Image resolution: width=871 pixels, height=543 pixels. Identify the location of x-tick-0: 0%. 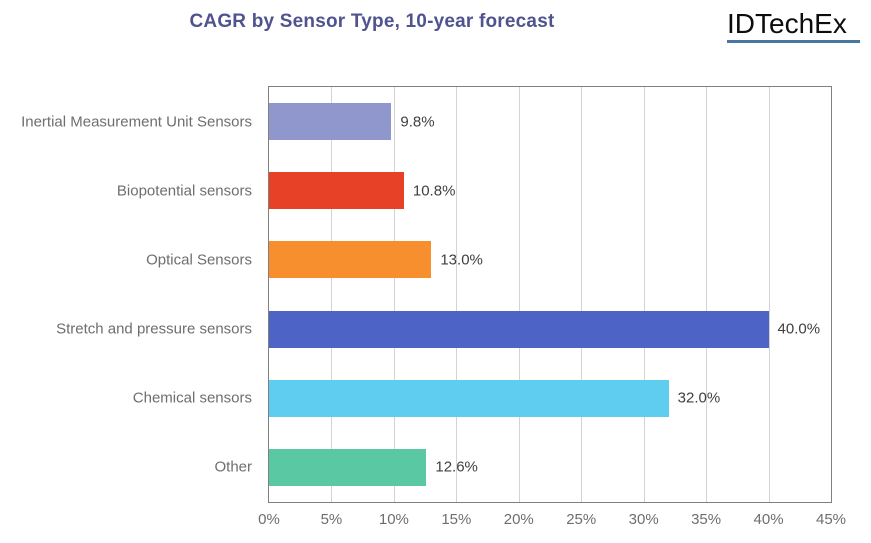
(269, 519).